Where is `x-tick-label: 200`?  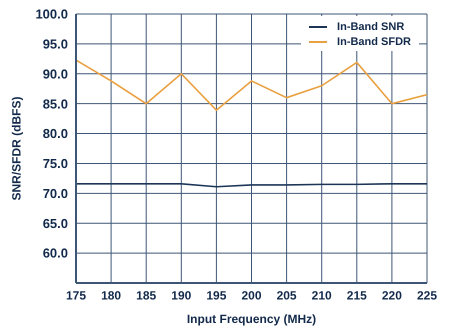 x-tick-label: 200 is located at coordinates (251, 295).